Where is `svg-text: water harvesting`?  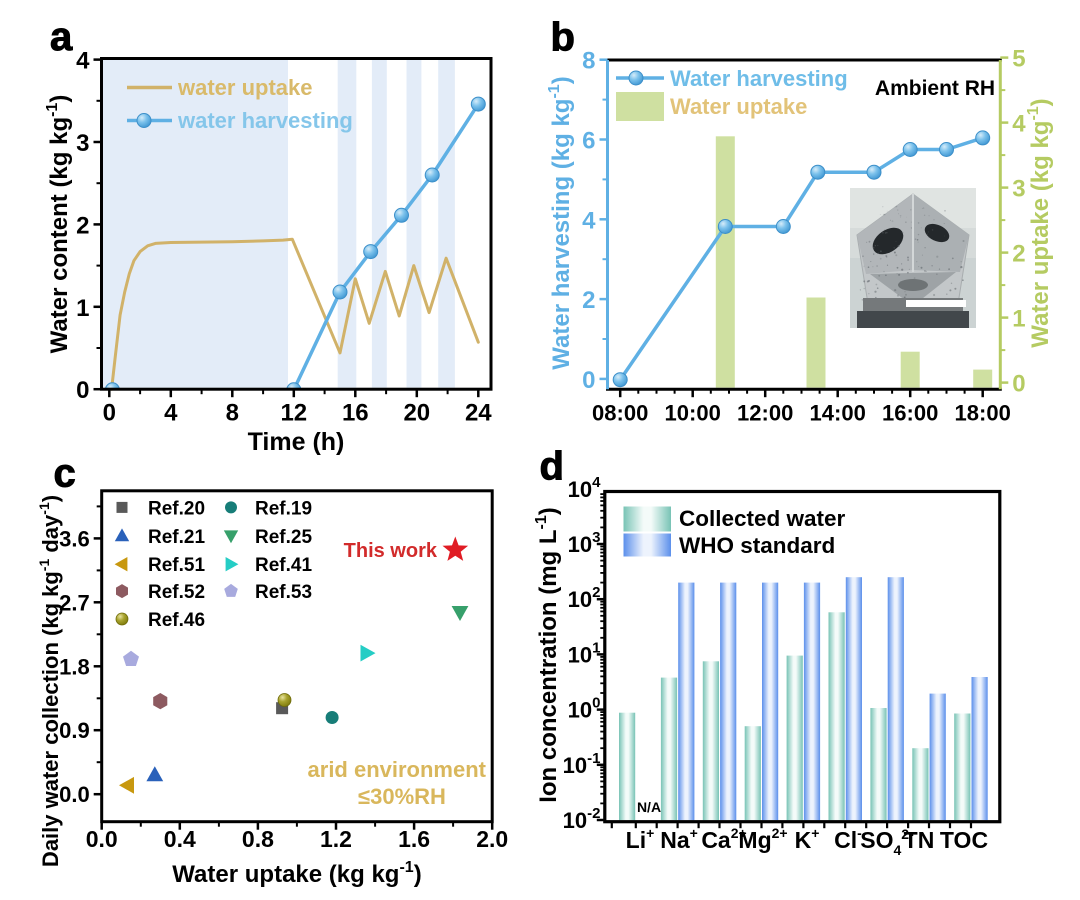
svg-text: water harvesting is located at coordinates (265, 120).